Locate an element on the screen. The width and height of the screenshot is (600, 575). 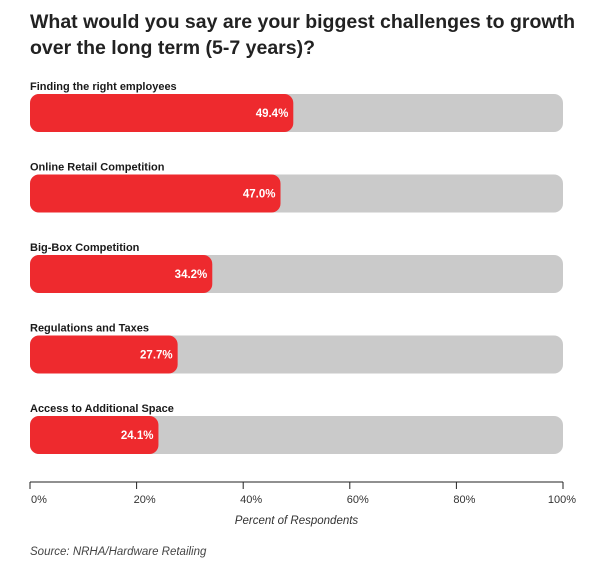
x-tick-label: 20% is located at coordinates (145, 500).